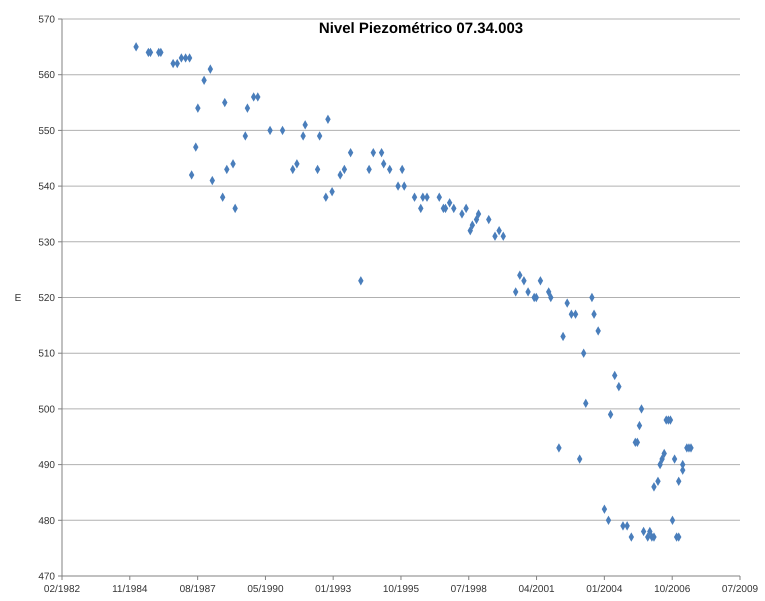 The width and height of the screenshot is (765, 601). I want to click on y-tick-label: 470, so click(47, 577).